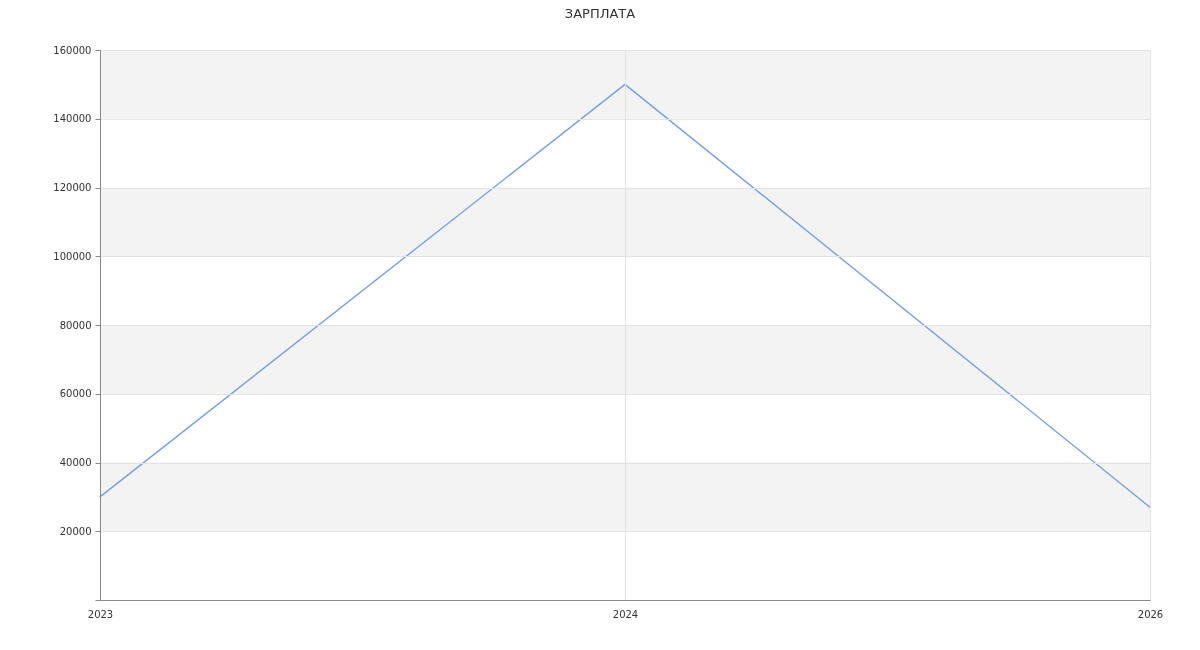 The image size is (1200, 650). I want to click on x-tick-label: 2024, so click(625, 614).